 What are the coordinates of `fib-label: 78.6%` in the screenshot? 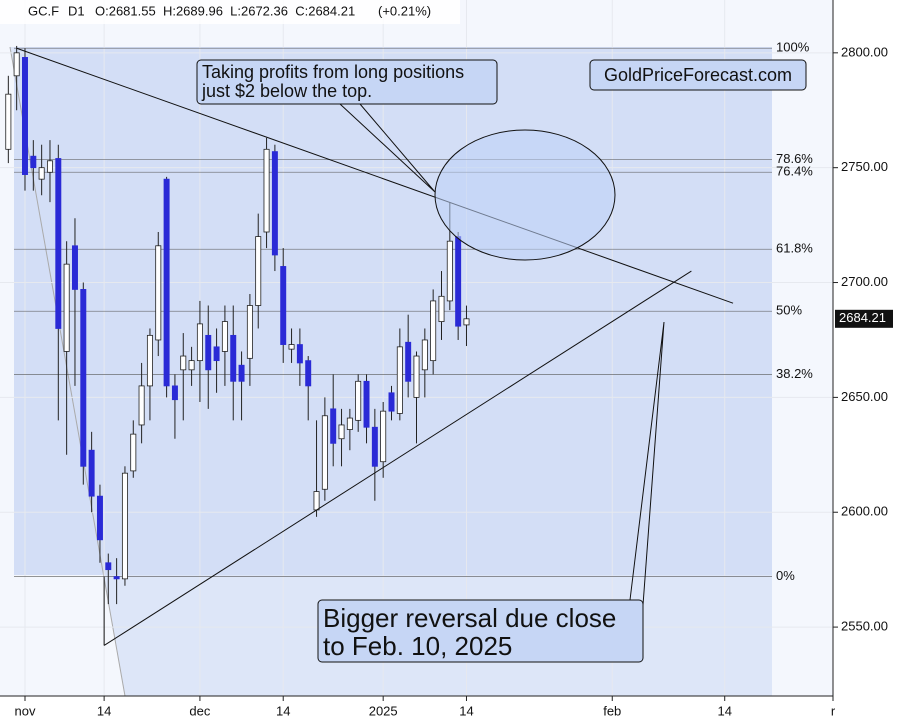 It's located at (794, 158).